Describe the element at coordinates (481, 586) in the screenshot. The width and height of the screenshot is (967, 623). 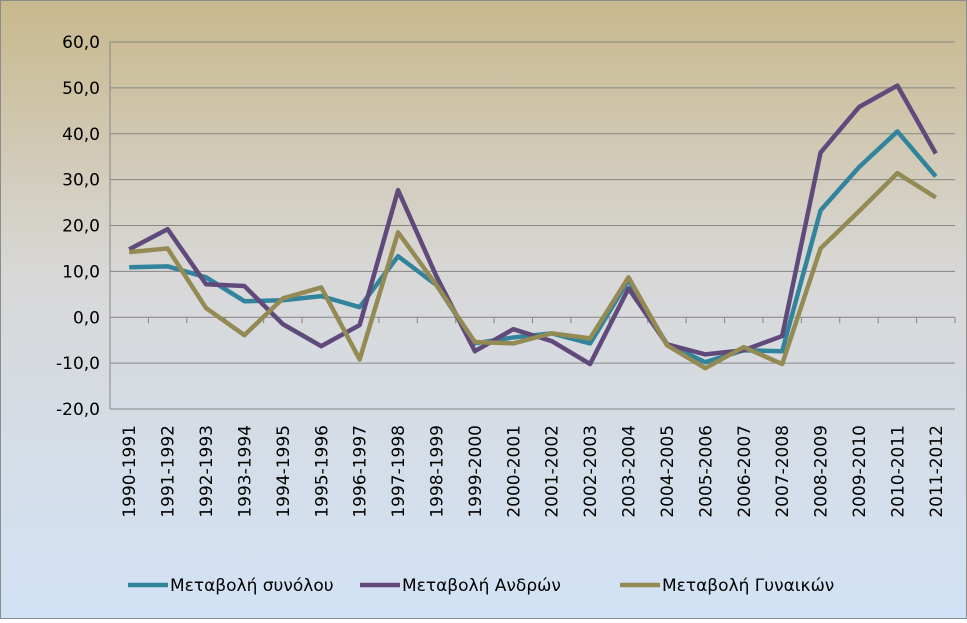
I see `legend-label: Μεταβολή Ανδρών` at that location.